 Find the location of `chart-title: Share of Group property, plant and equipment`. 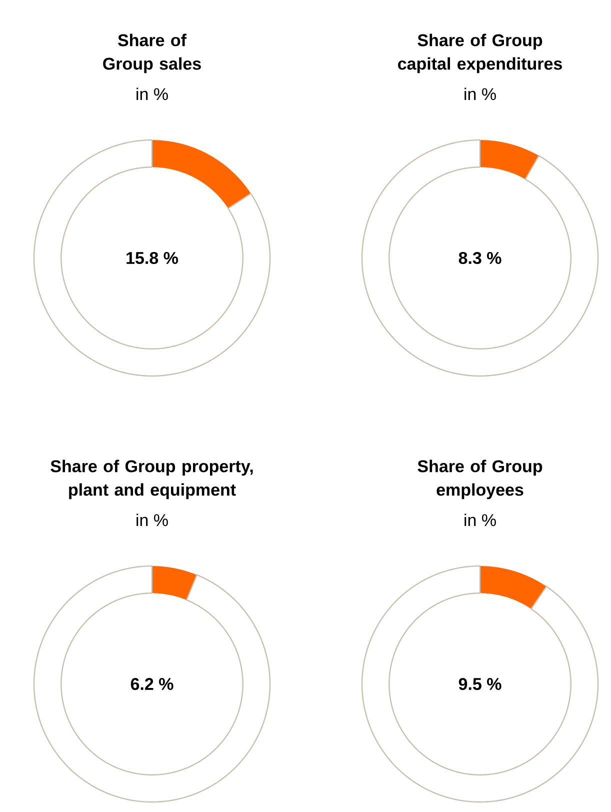

chart-title: Share of Group property, plant and equipment is located at coordinates (151, 480).